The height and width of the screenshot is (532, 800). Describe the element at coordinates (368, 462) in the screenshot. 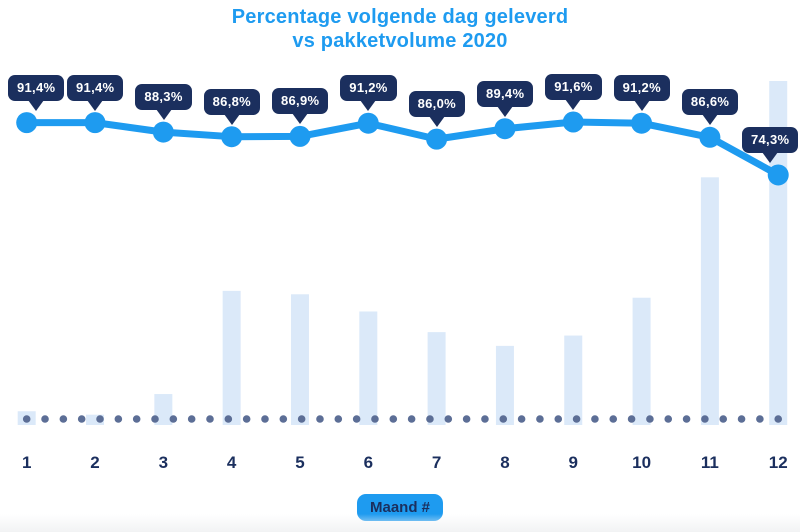

I see `x-axis-label-month-6: 6` at that location.